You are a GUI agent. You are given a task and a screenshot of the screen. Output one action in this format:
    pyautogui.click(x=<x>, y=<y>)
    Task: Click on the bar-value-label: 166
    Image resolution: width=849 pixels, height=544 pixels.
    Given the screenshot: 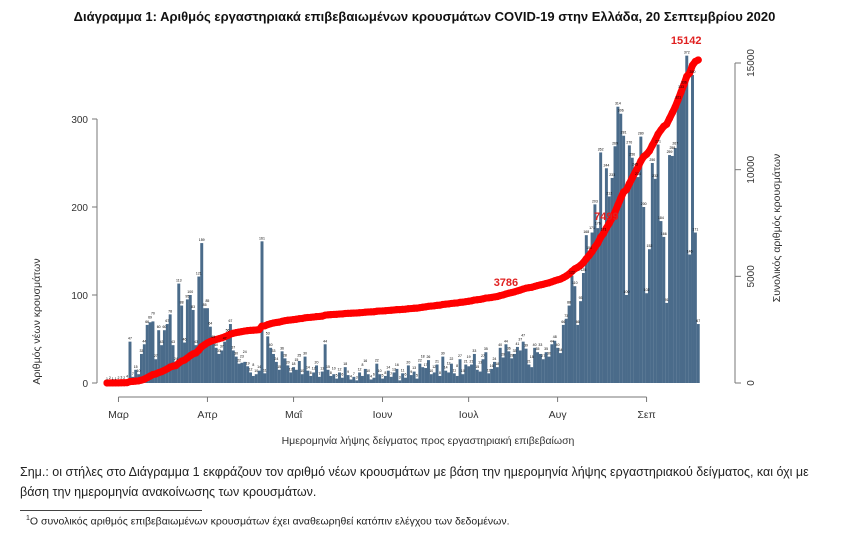 What is the action you would take?
    pyautogui.click(x=664, y=234)
    